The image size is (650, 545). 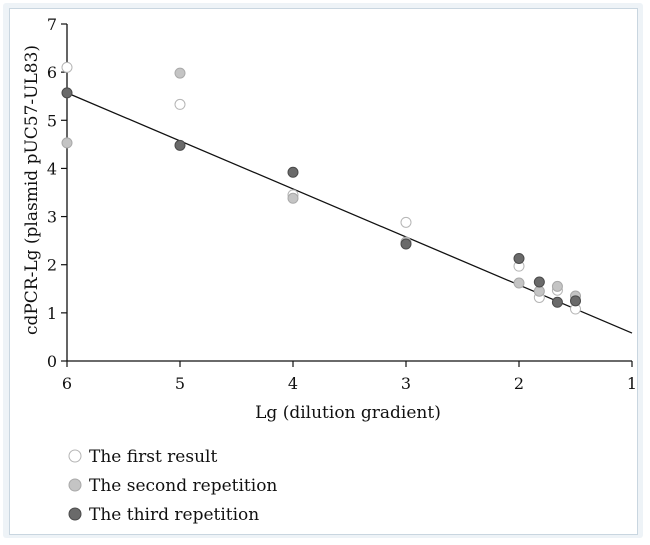 What do you see at coordinates (183, 486) in the screenshot?
I see `legend-label-series-2: The second repetition` at bounding box center [183, 486].